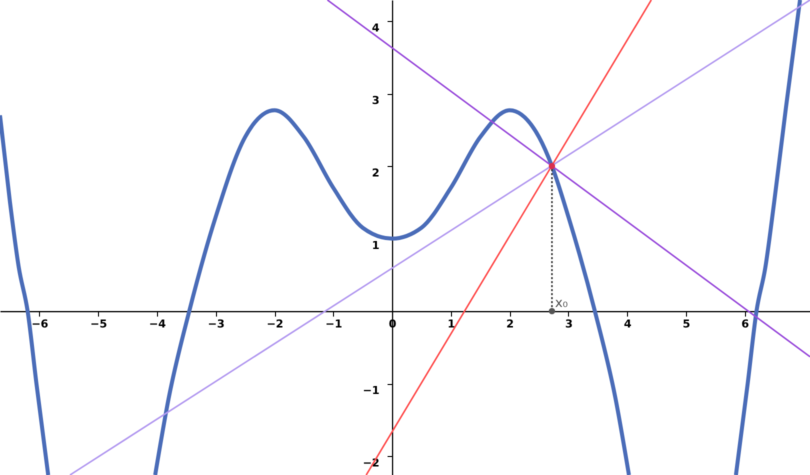 The image size is (810, 475). What do you see at coordinates (376, 173) in the screenshot?
I see `y-tick-label: 2` at bounding box center [376, 173].